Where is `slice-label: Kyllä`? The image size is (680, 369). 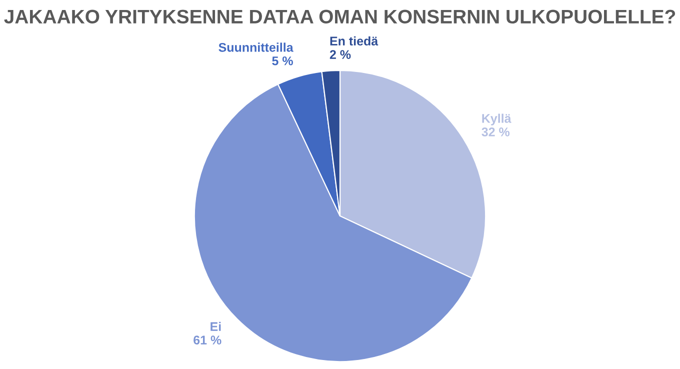
slice-label: Kyllä is located at coordinates (497, 120).